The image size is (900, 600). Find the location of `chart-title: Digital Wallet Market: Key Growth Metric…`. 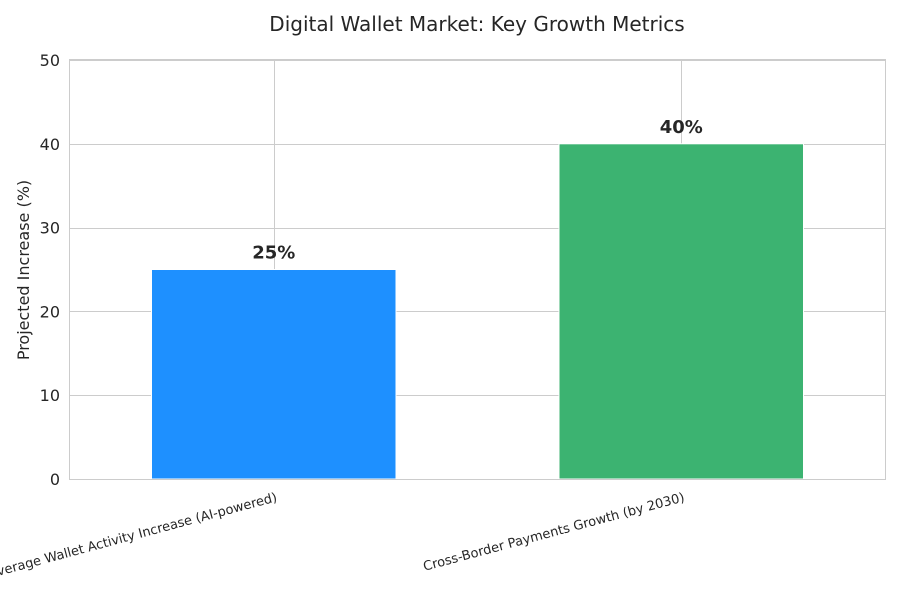

chart-title: Digital Wallet Market: Key Growth Metric… is located at coordinates (476, 24).